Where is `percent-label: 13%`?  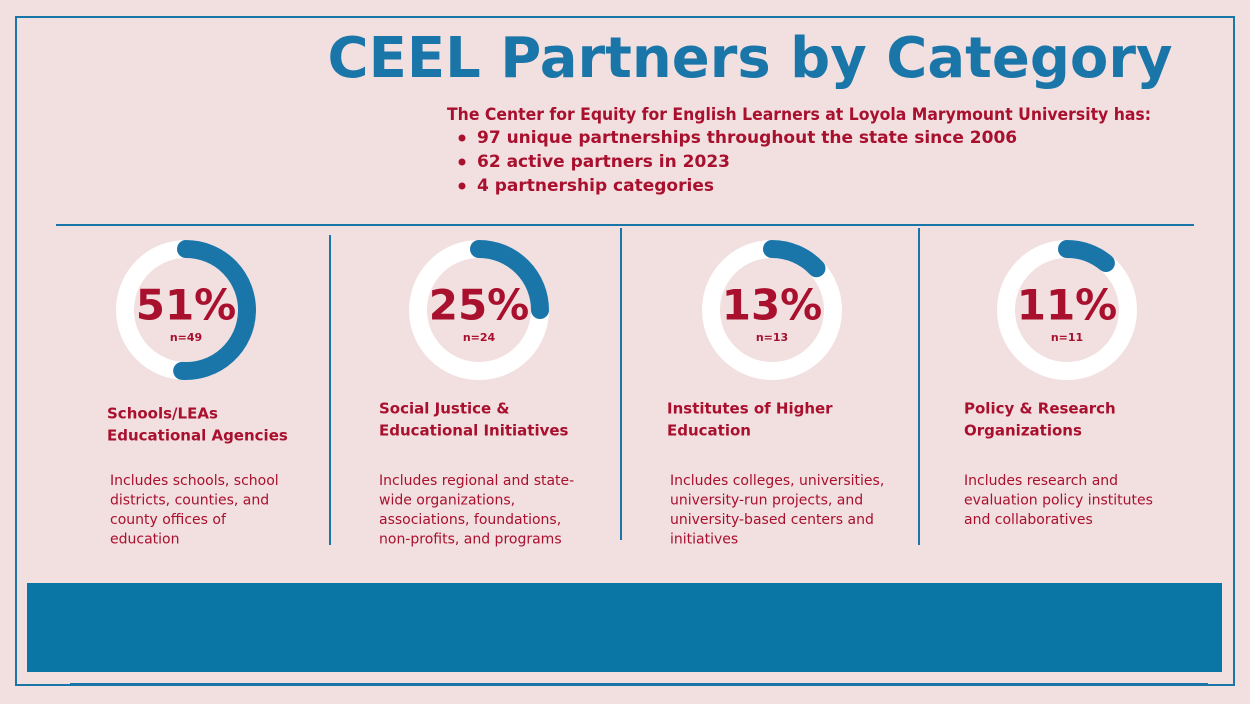 percent-label: 13% is located at coordinates (772, 305).